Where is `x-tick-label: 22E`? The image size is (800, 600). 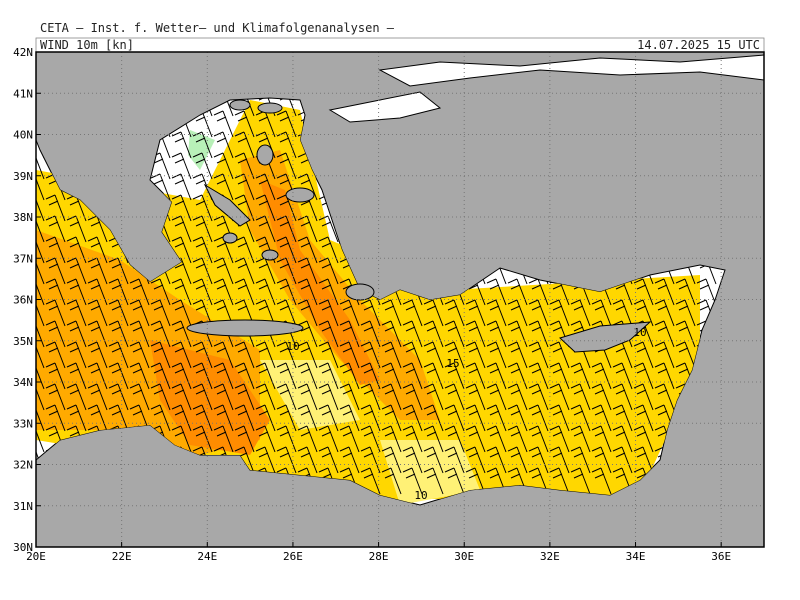
x-tick-label: 22E is located at coordinates (122, 556).